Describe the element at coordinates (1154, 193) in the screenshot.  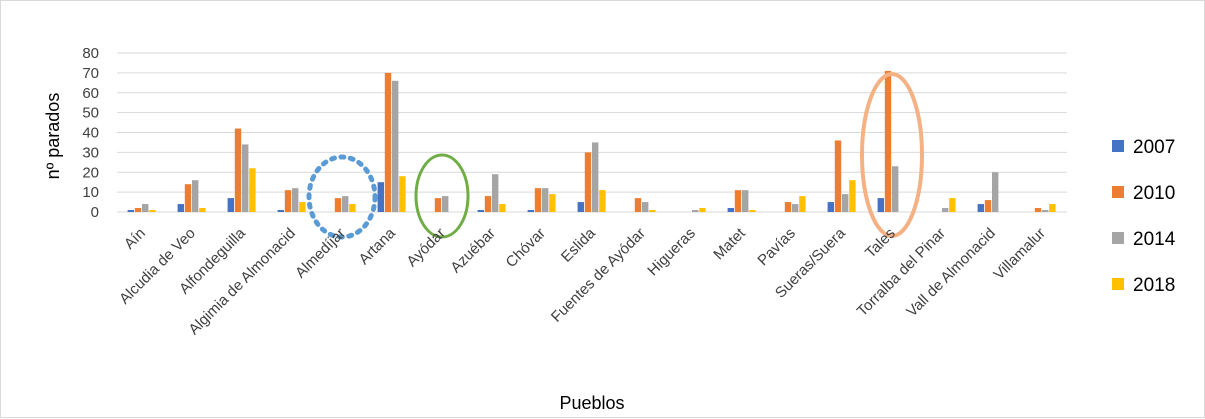
I see `legend-label: 2010` at that location.